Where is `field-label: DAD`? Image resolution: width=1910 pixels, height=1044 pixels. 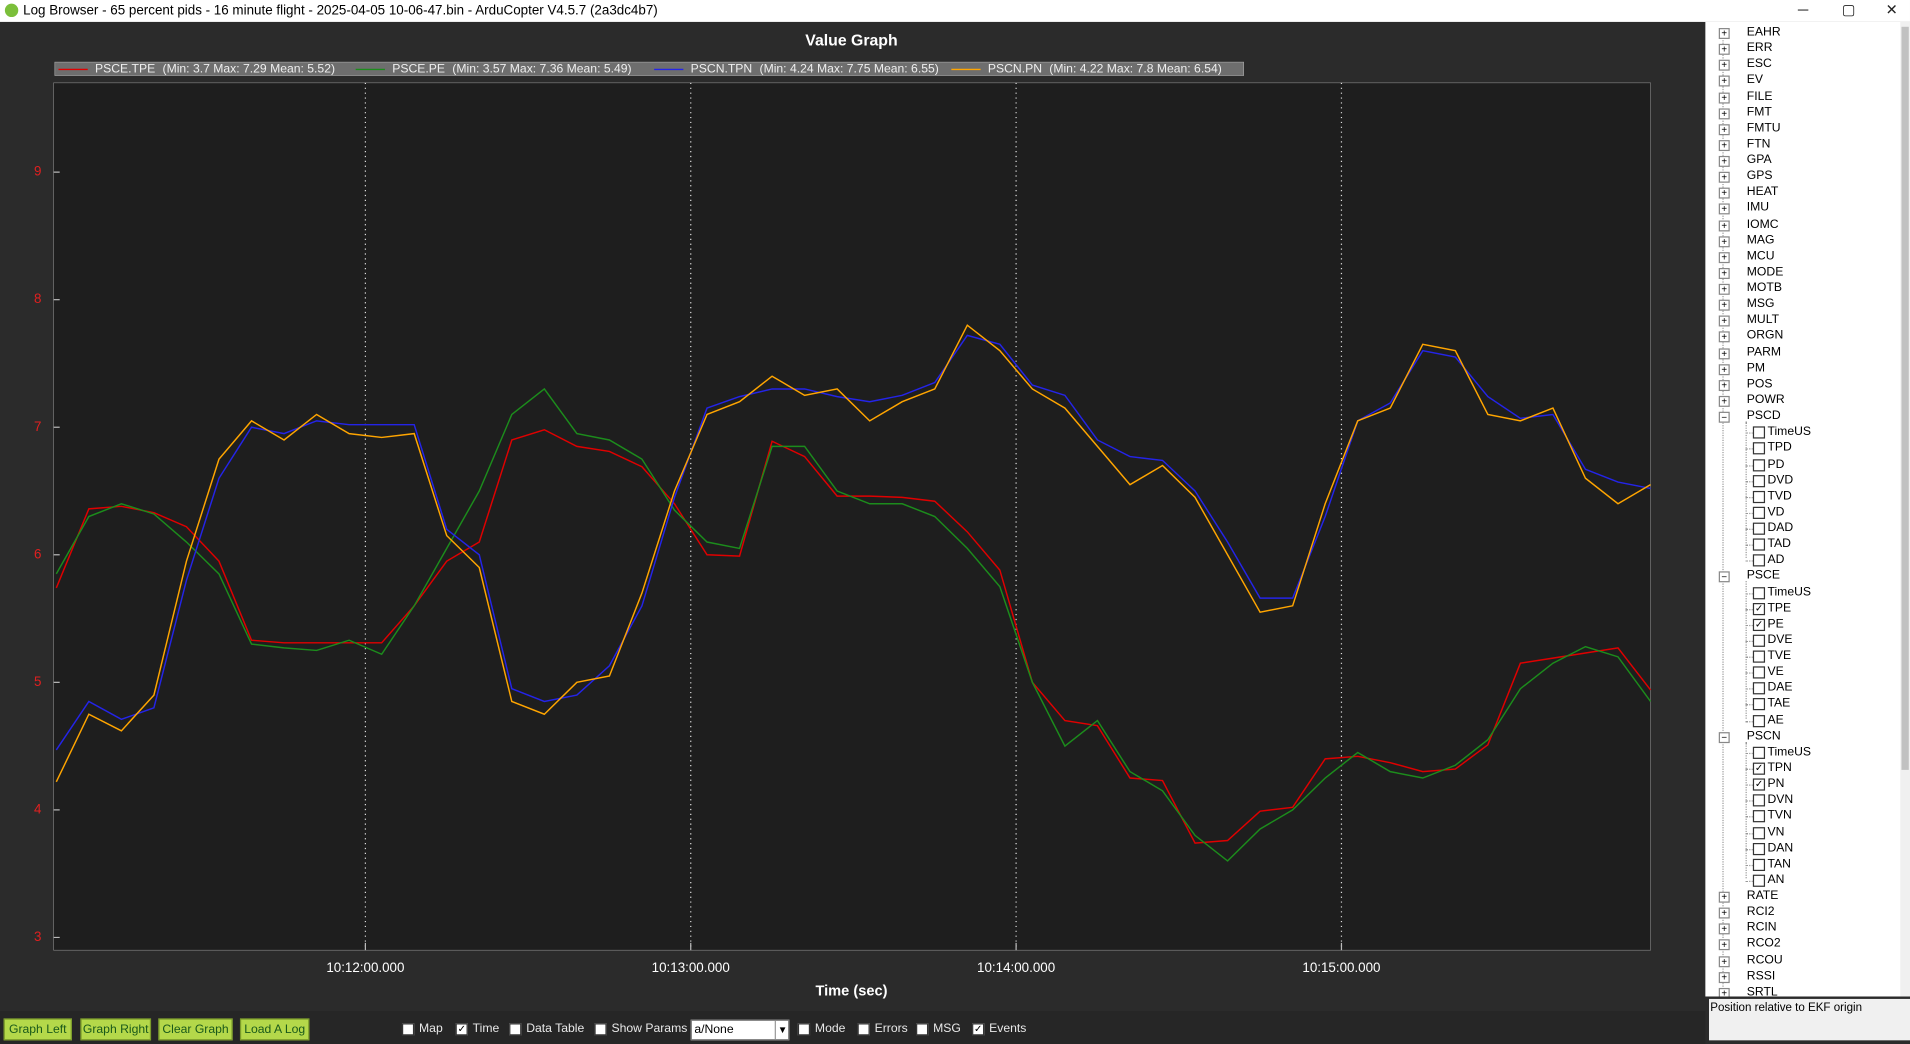 field-label: DAD is located at coordinates (1780, 528).